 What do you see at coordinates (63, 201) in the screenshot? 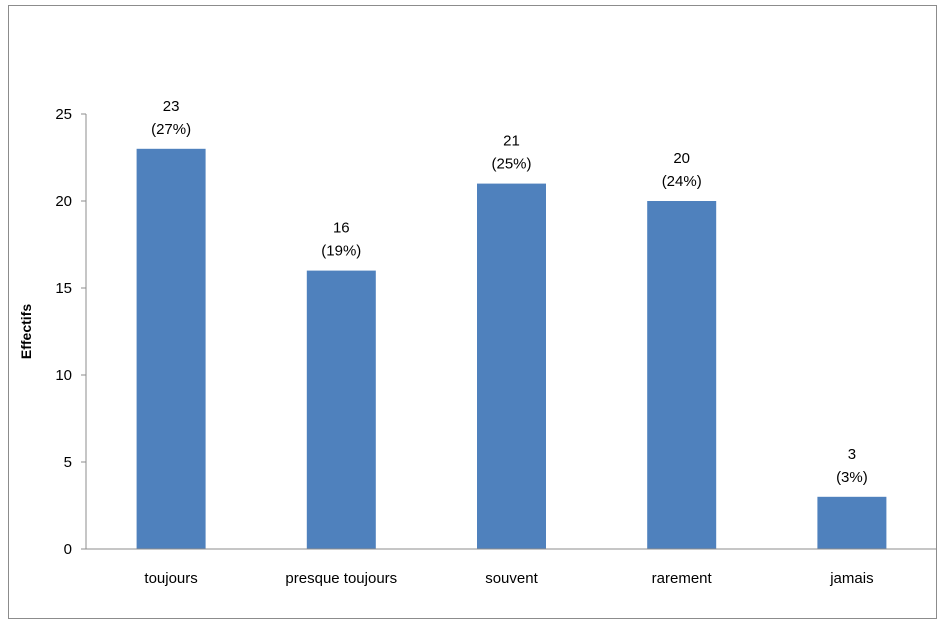
I see `y-tick-label: 20` at bounding box center [63, 201].